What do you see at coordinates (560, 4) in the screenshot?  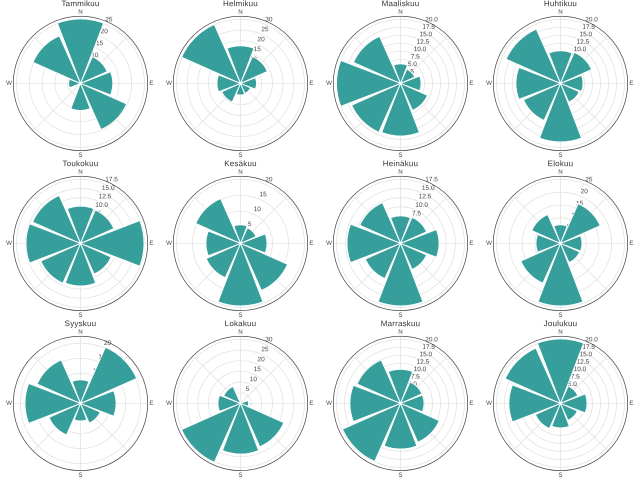 I see `svg-text: Huhtikuu` at bounding box center [560, 4].